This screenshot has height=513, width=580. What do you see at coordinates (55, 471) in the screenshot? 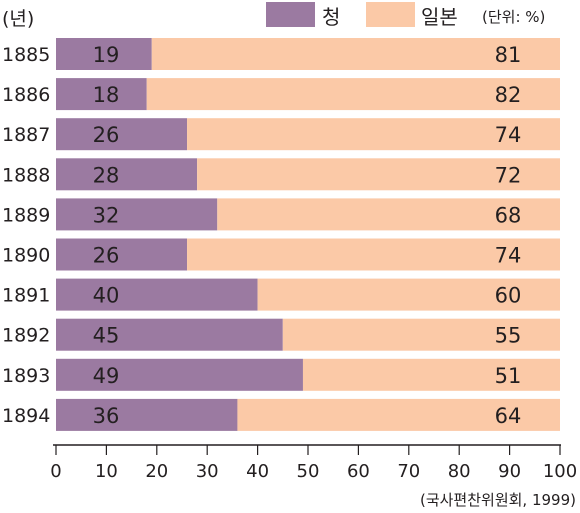
I see `x-tick-label: 0` at bounding box center [55, 471].